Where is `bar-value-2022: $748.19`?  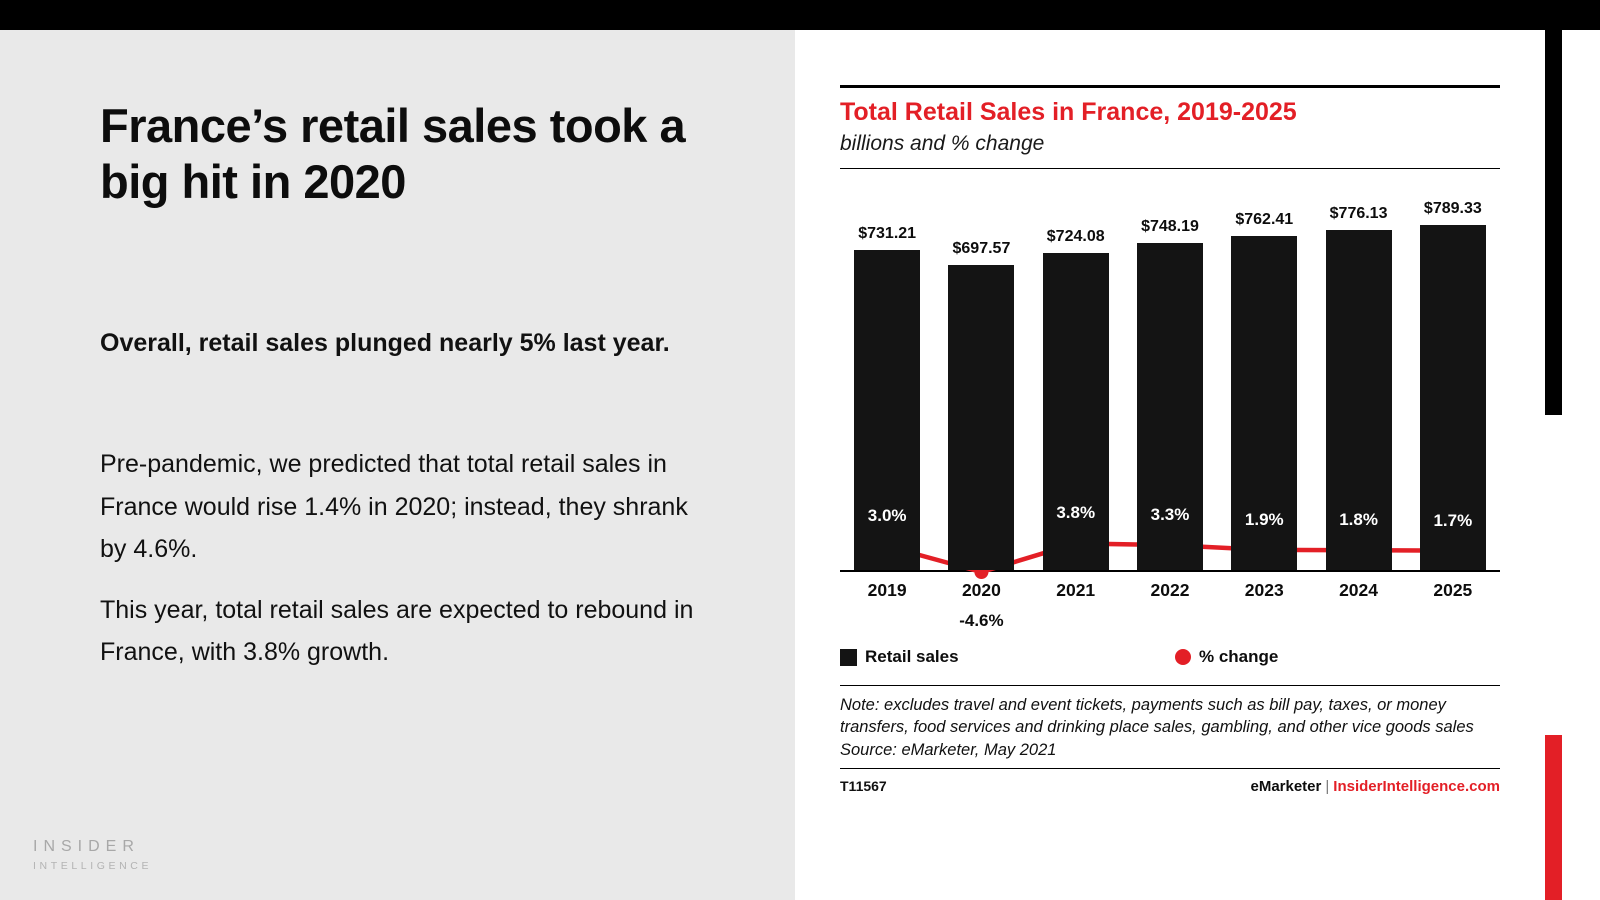
bar-value-2022: $748.19 is located at coordinates (1170, 226).